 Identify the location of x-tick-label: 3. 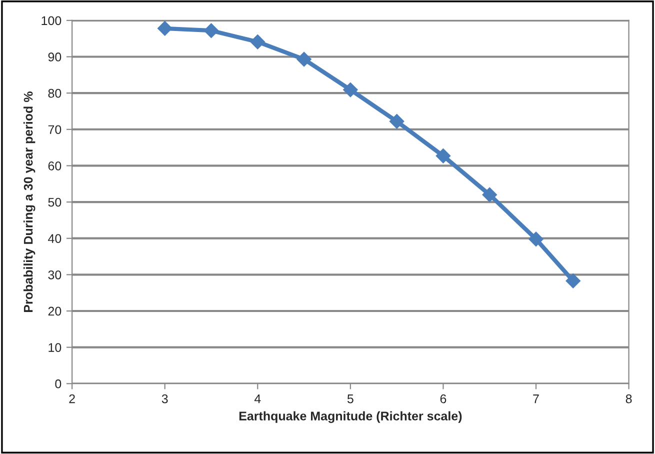
(165, 399).